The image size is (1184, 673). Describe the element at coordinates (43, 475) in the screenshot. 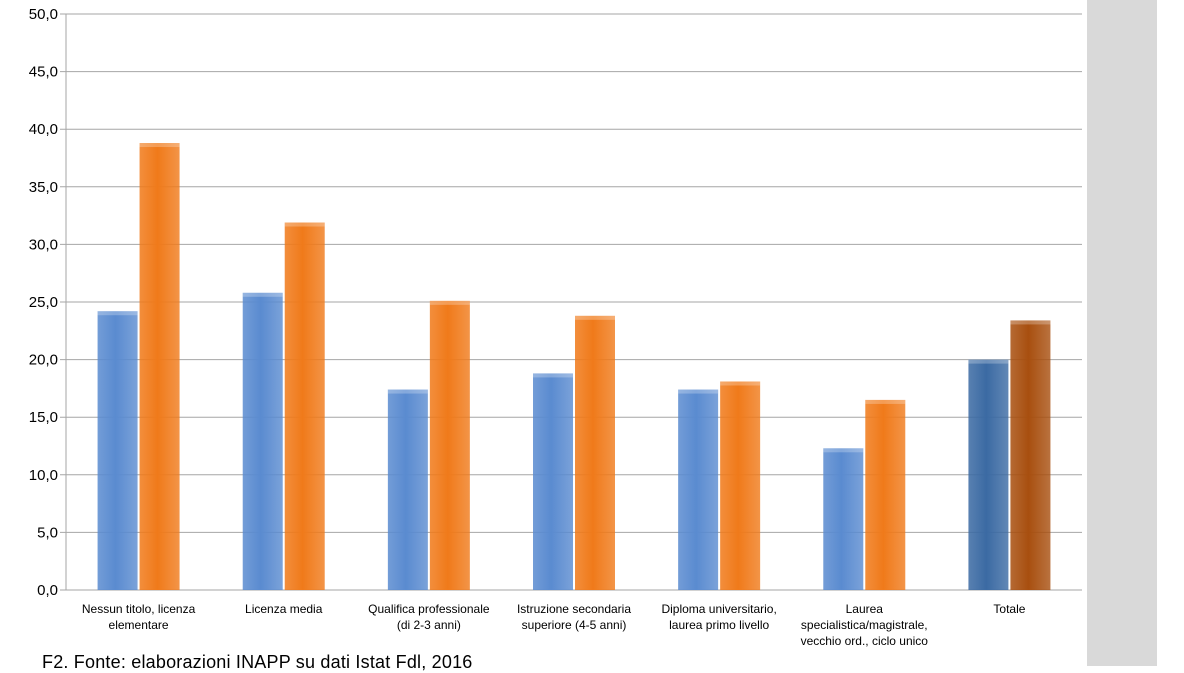

I see `y-tick-label: 10,0` at that location.